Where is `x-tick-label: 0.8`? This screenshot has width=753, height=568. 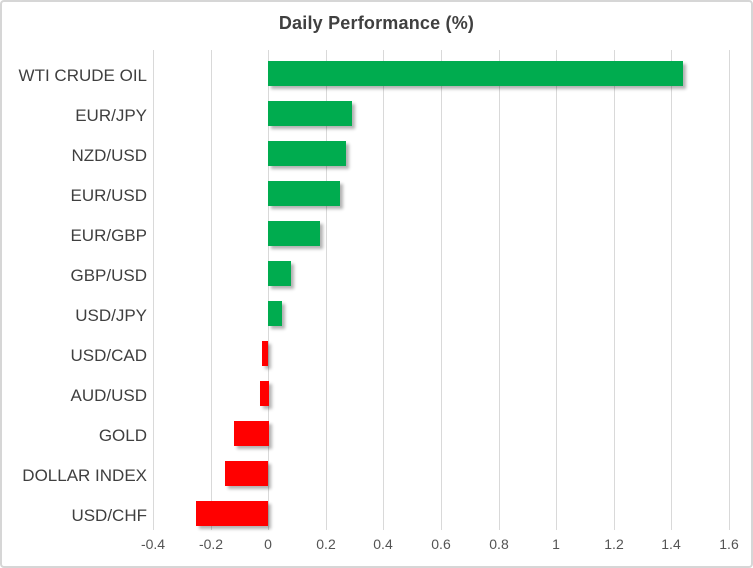 x-tick-label: 0.8 is located at coordinates (499, 544).